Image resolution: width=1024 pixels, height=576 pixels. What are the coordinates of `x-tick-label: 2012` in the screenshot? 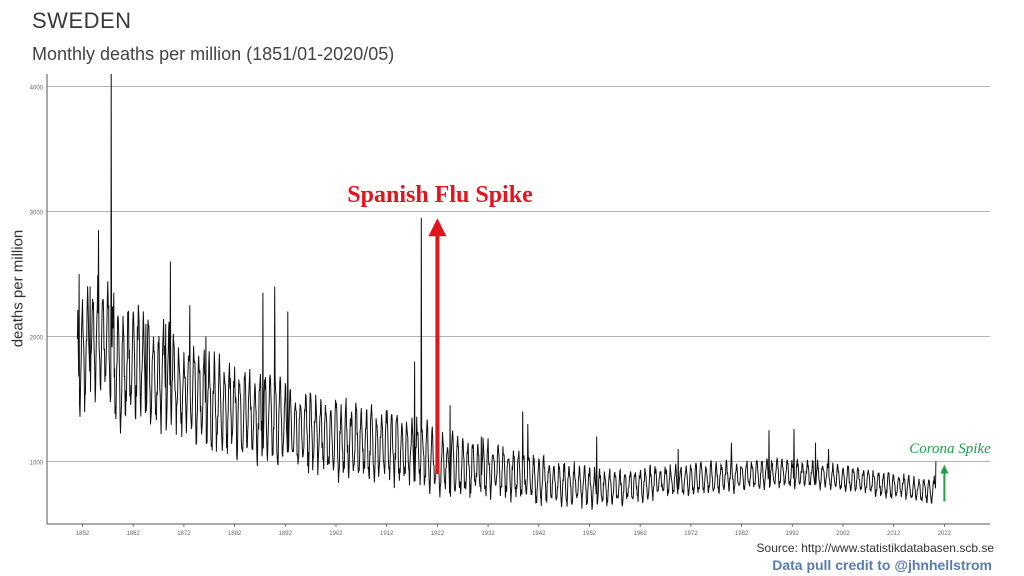 It's located at (894, 534).